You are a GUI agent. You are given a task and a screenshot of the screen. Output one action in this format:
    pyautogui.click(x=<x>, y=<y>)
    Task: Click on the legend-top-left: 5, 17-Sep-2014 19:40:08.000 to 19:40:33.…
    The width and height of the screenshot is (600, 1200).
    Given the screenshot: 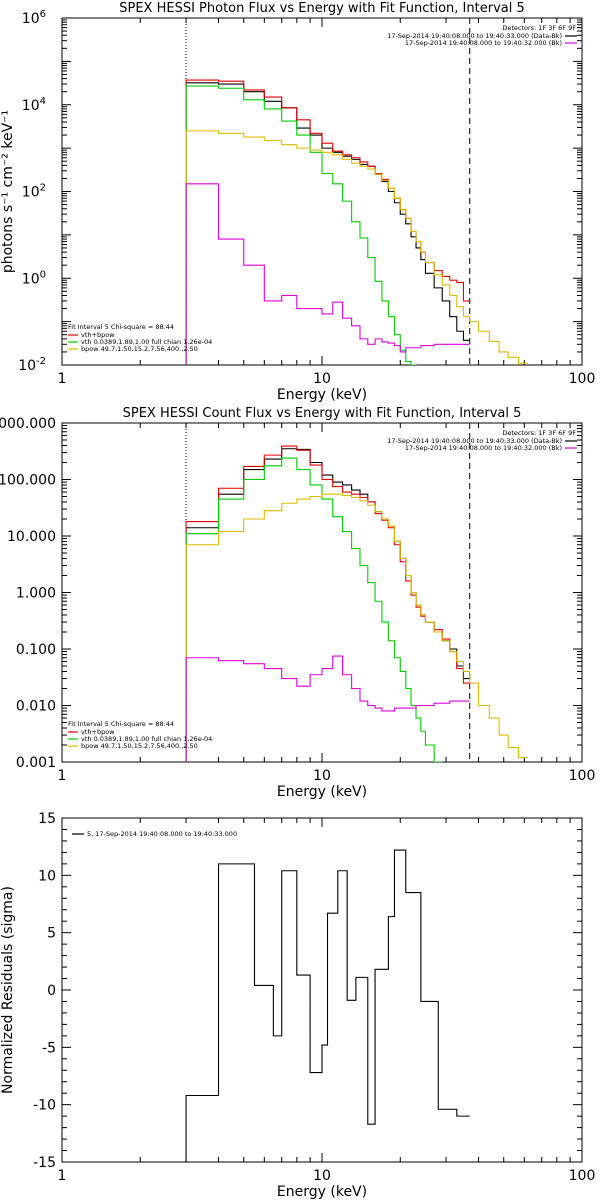 What is the action you would take?
    pyautogui.click(x=154, y=834)
    